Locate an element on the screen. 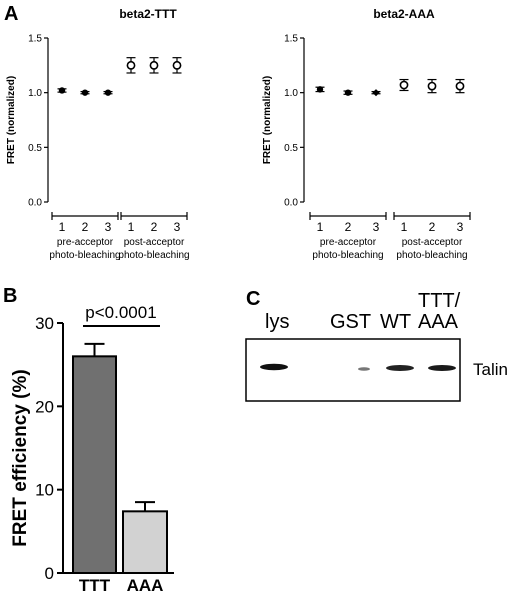 The width and height of the screenshot is (520, 593). a1-y-tick-label-0: 0.0 is located at coordinates (35, 203).